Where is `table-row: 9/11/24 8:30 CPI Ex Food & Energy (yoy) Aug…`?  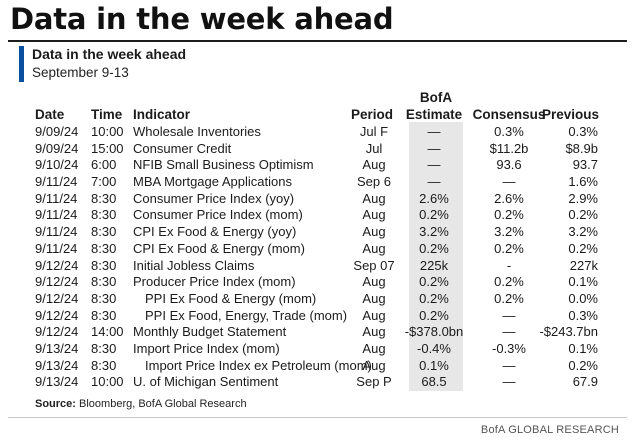 table-row: 9/11/24 8:30 CPI Ex Food & Energy (yoy) Aug… is located at coordinates (317, 232).